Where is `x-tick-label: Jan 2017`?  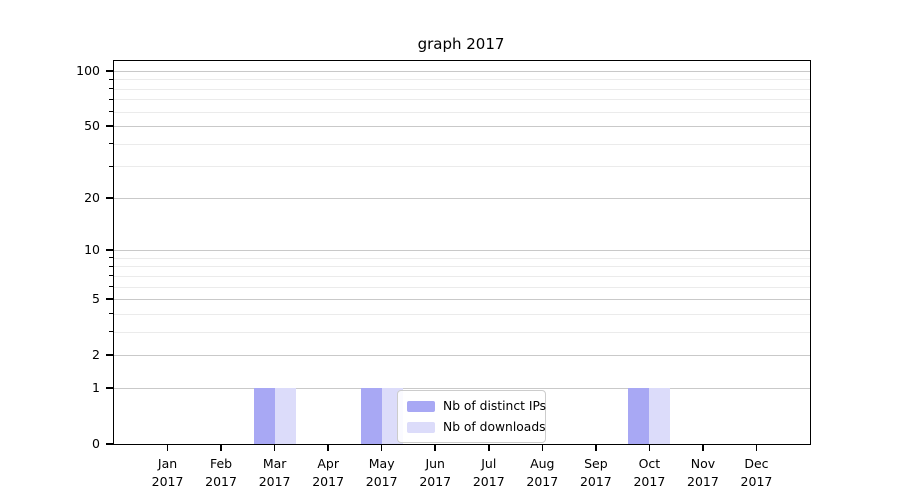 x-tick-label: Jan 2017 is located at coordinates (167, 472).